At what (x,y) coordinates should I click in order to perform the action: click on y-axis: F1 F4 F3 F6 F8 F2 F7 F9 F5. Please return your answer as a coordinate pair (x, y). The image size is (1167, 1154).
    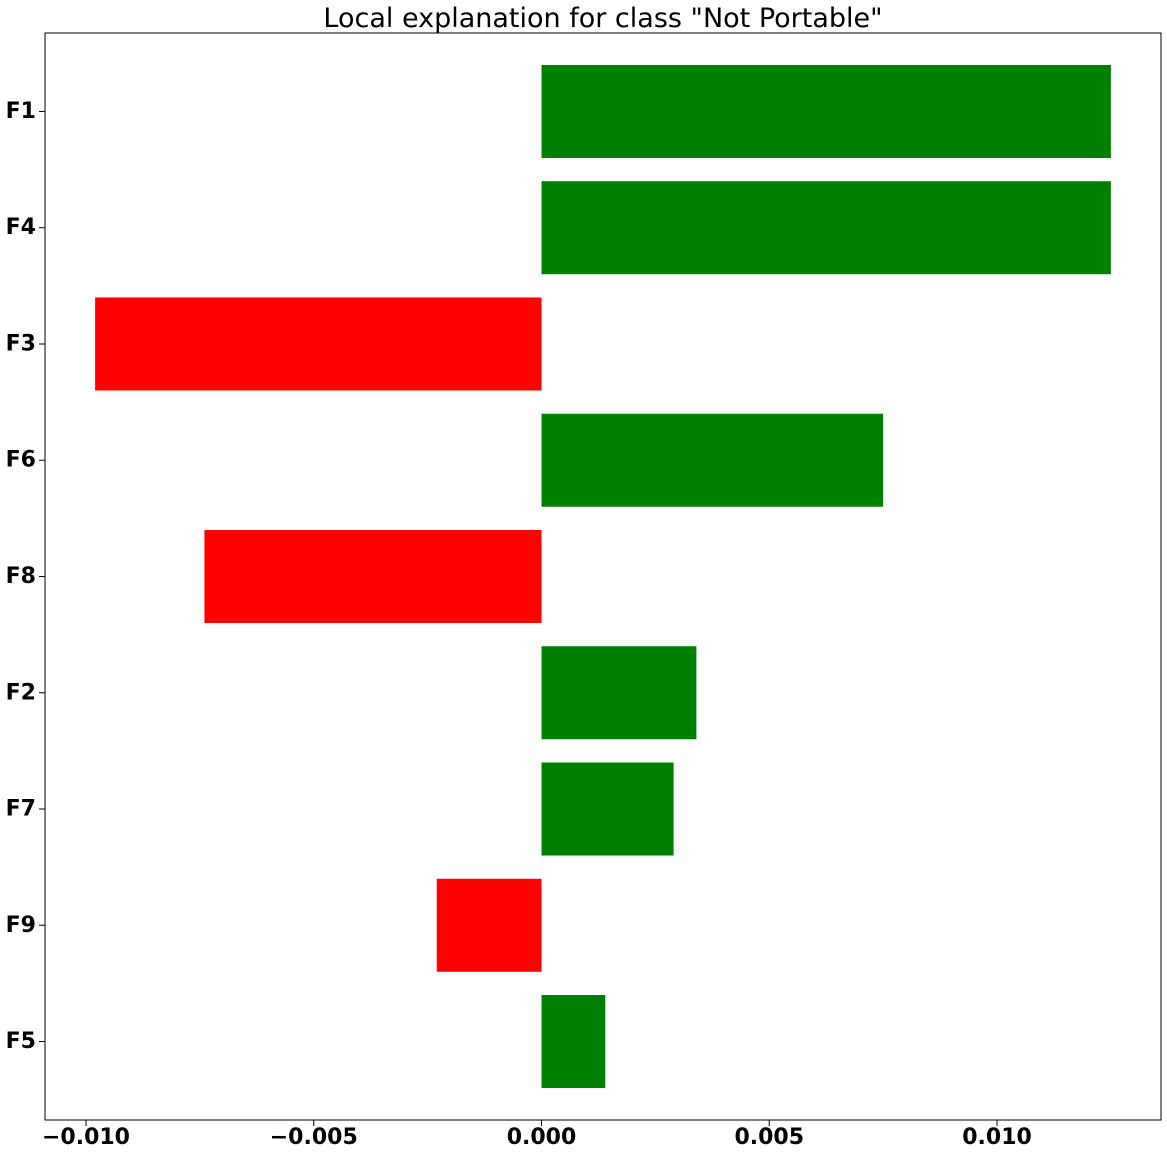
    Looking at the image, I should click on (25, 576).